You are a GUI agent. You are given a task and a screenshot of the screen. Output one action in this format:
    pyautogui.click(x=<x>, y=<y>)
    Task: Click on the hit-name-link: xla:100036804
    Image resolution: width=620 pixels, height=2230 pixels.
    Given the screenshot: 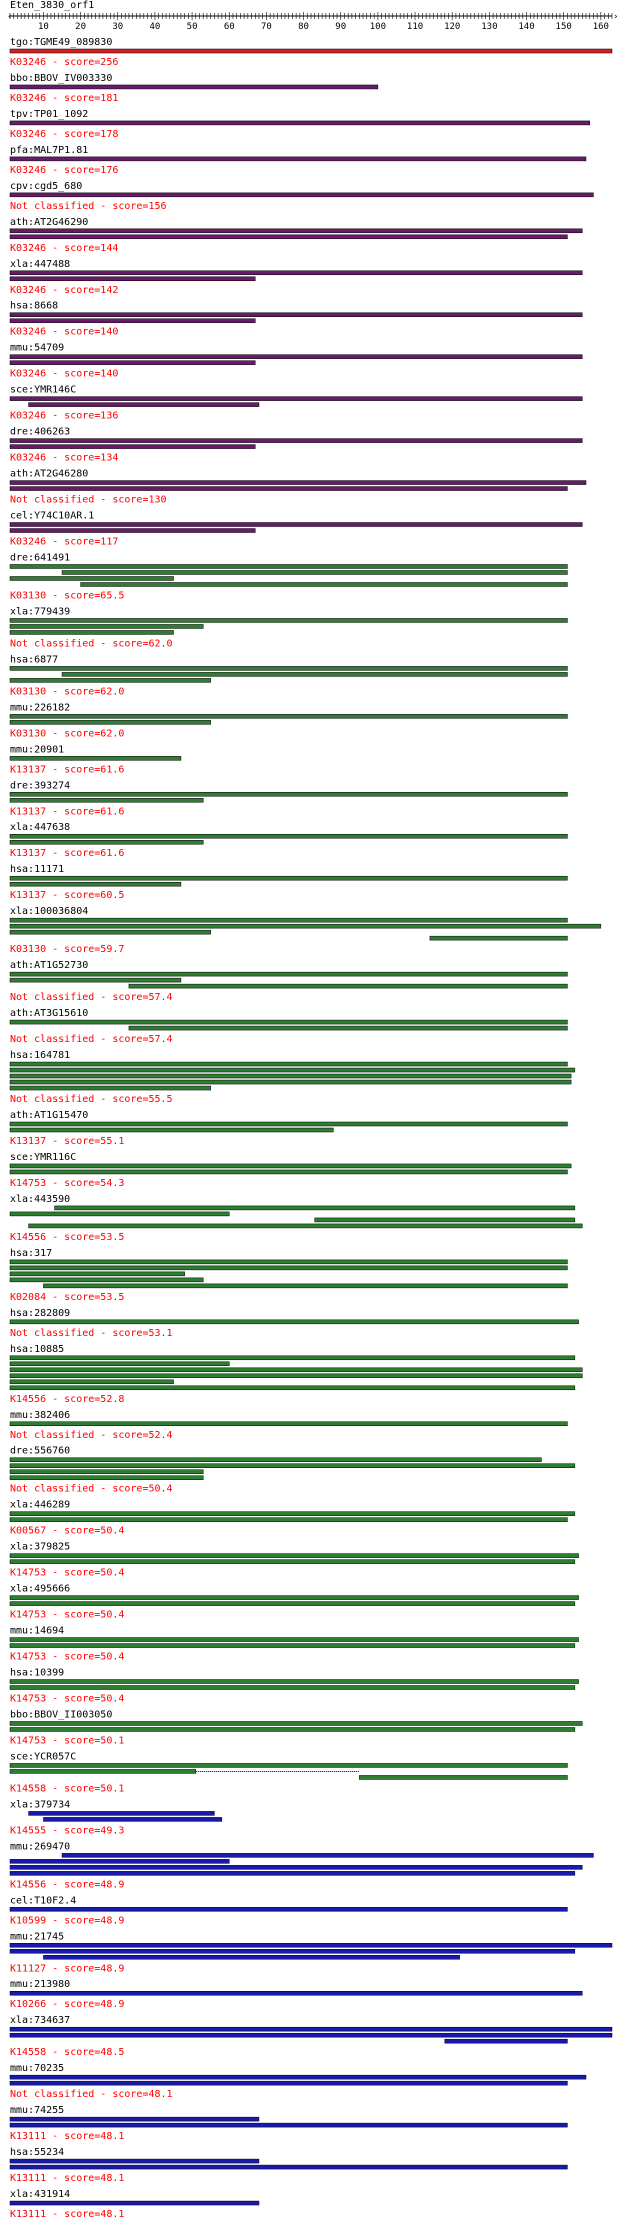 What is the action you would take?
    pyautogui.click(x=49, y=911)
    